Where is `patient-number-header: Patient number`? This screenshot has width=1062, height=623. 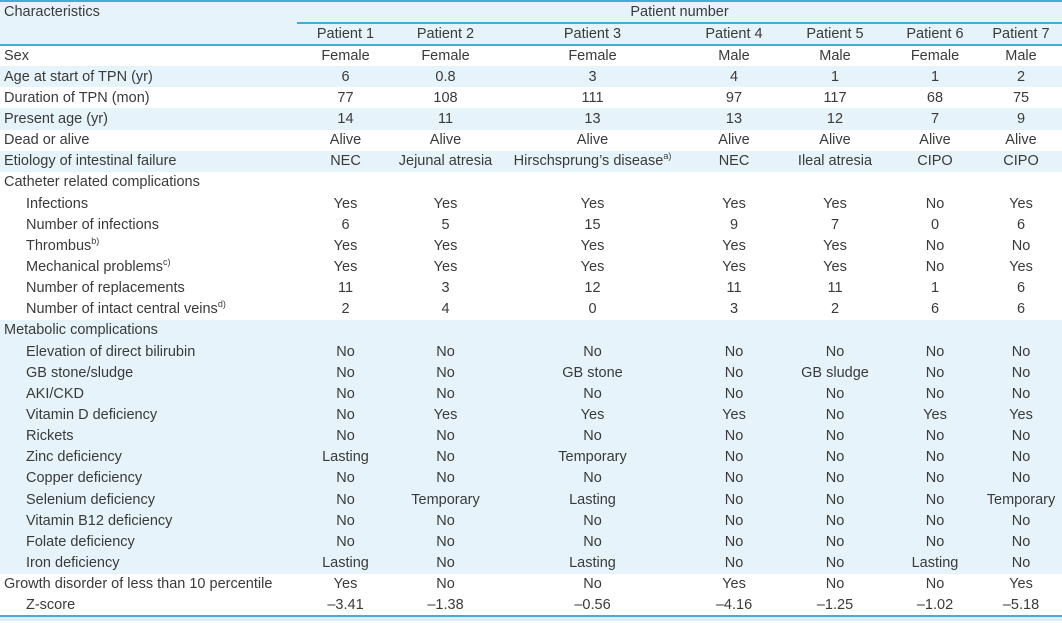
patient-number-header: Patient number is located at coordinates (679, 12).